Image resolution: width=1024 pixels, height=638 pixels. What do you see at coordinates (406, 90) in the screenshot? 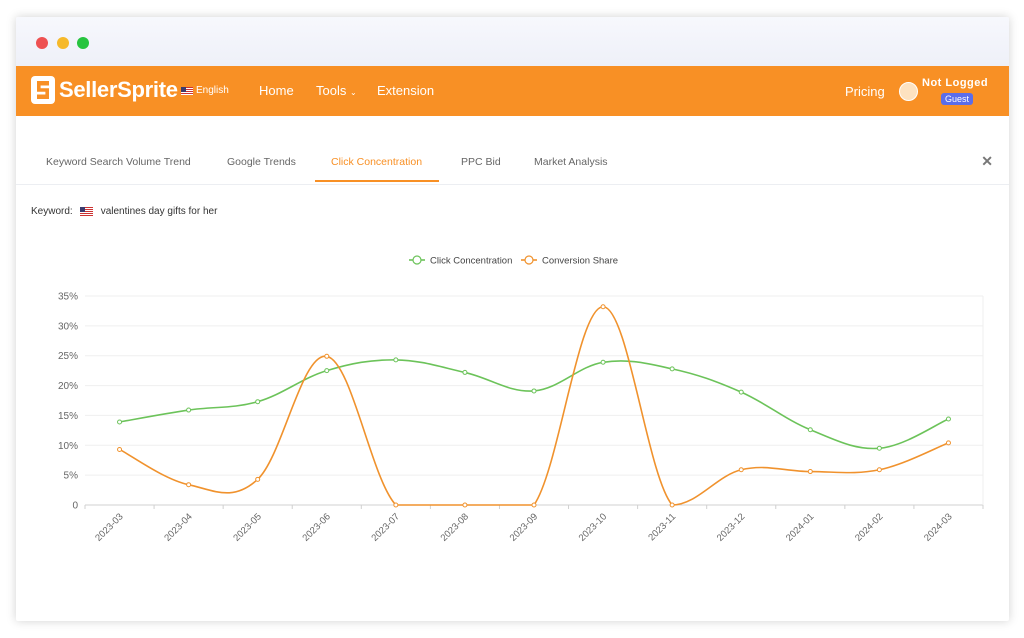
I see `nav-extension: Extension` at bounding box center [406, 90].